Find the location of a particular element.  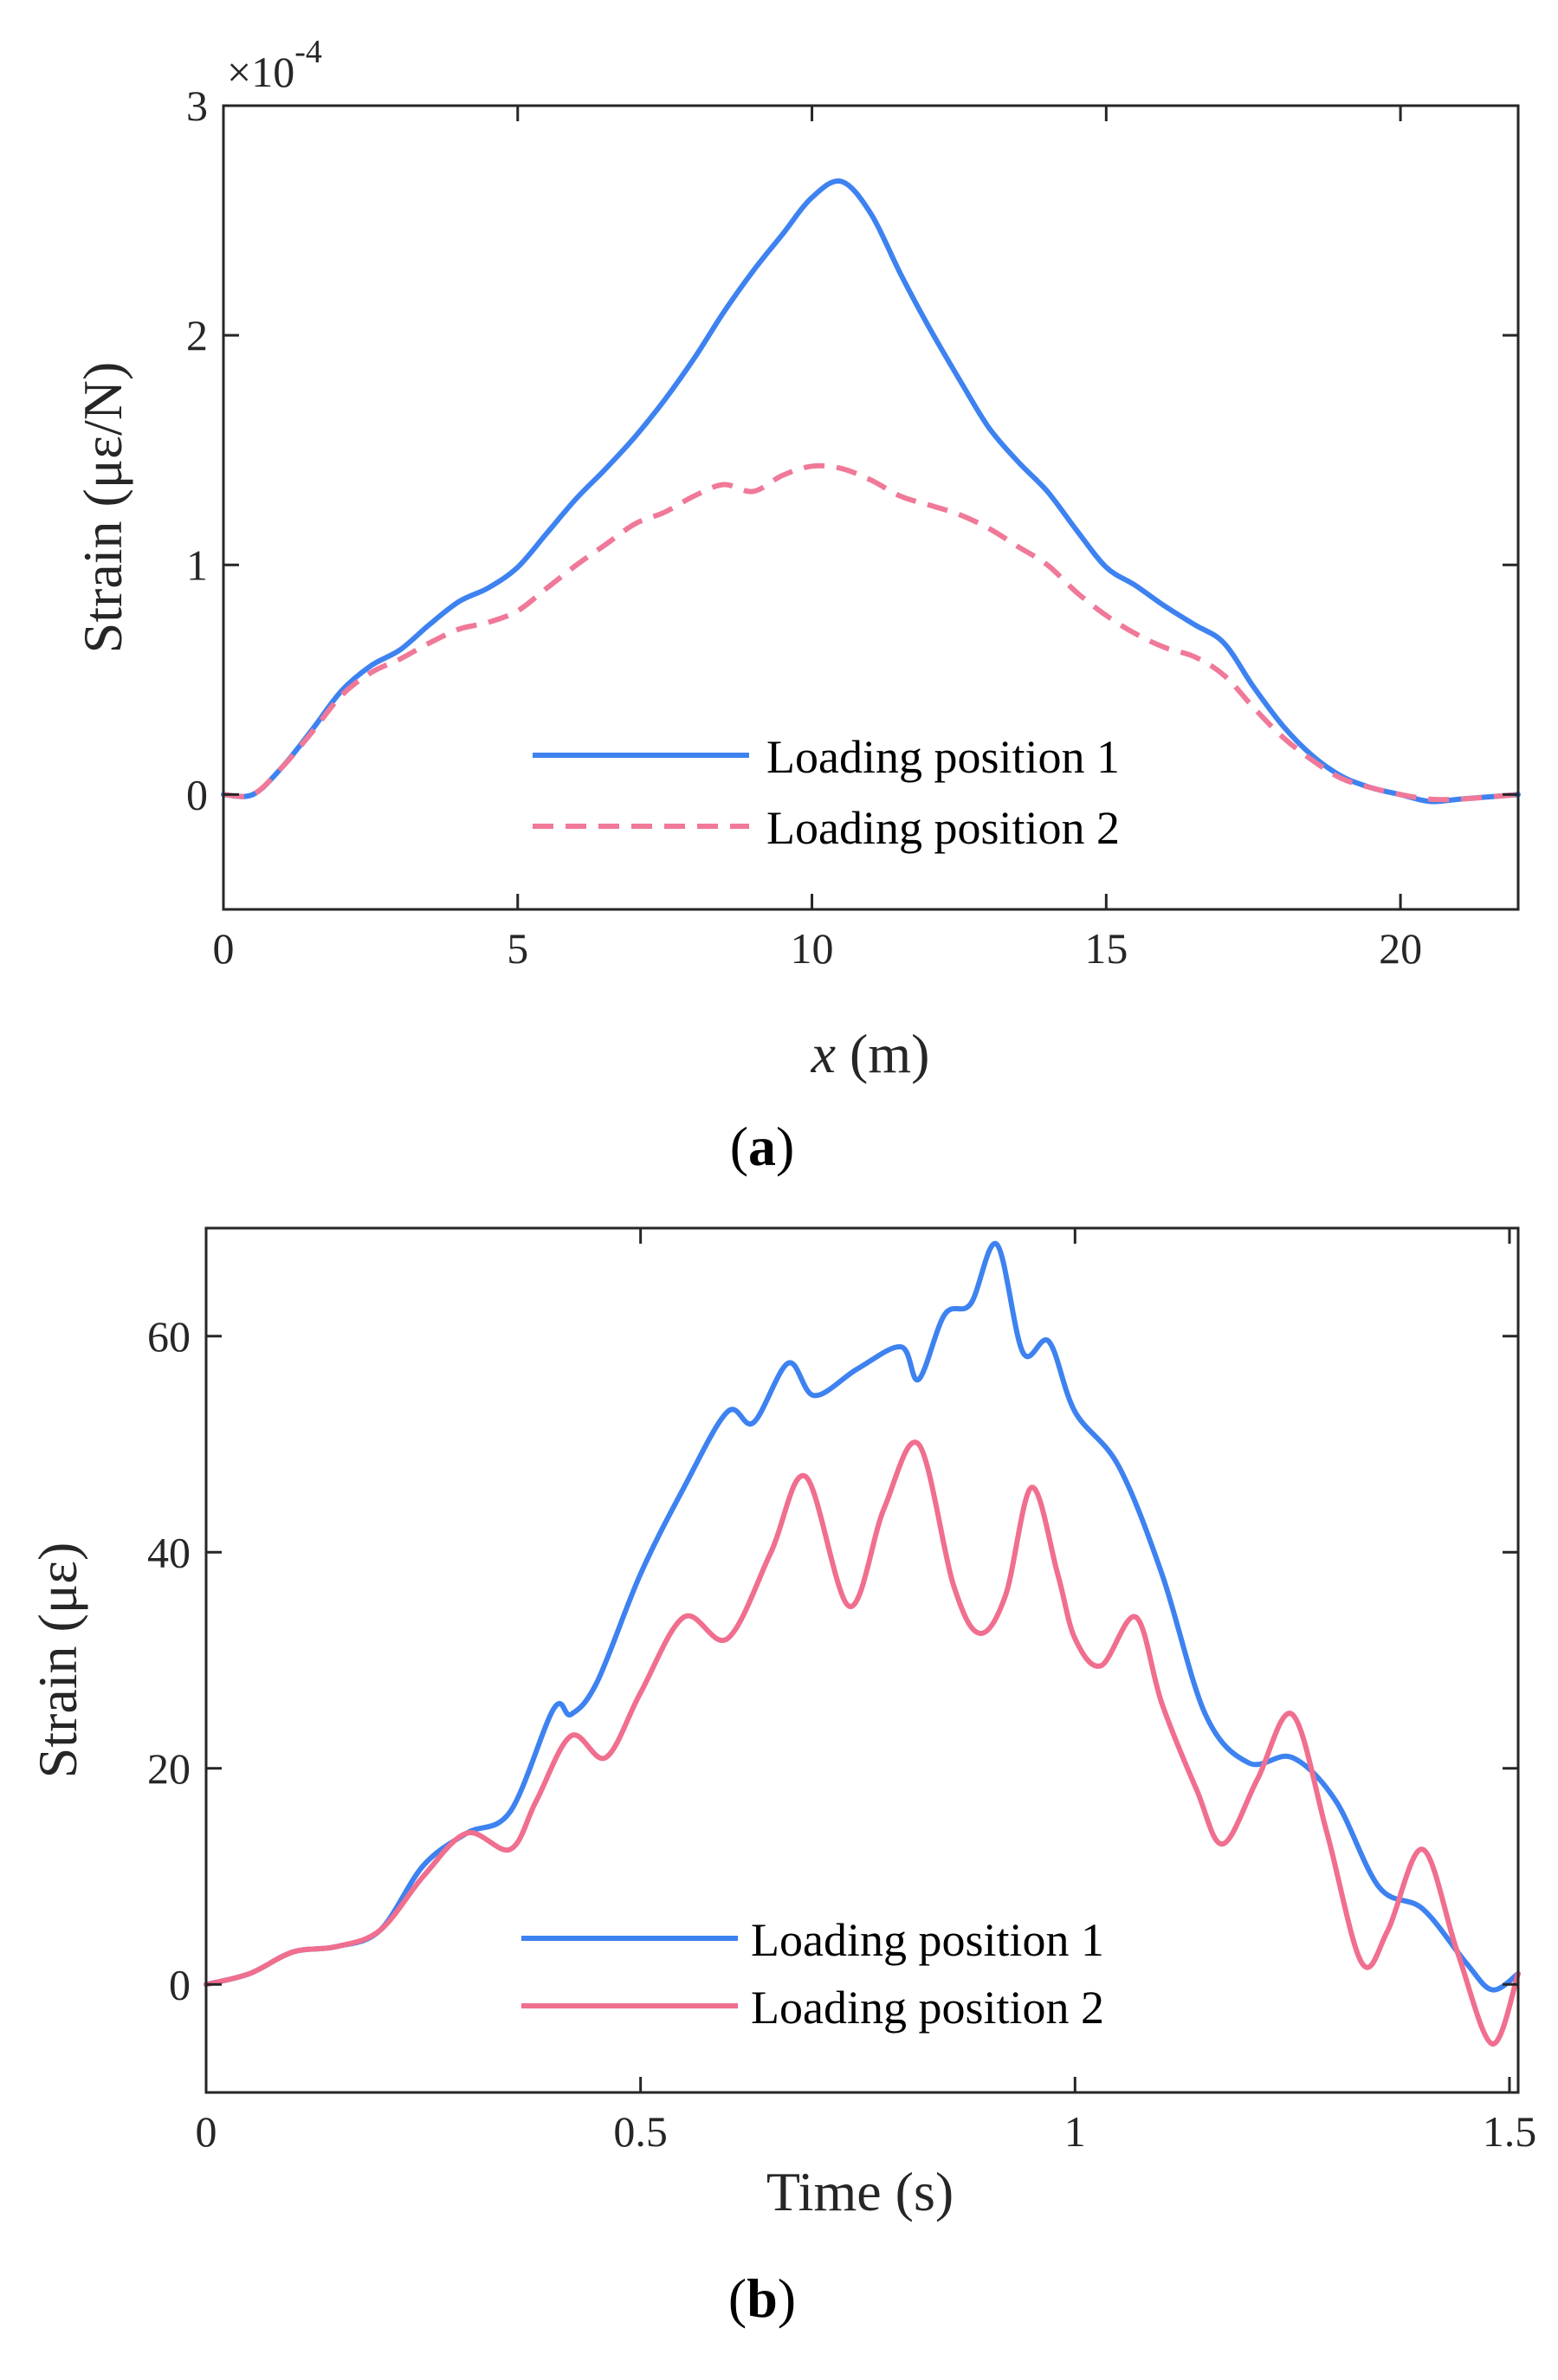

panel-a-ytick-label: 1 is located at coordinates (197, 564).